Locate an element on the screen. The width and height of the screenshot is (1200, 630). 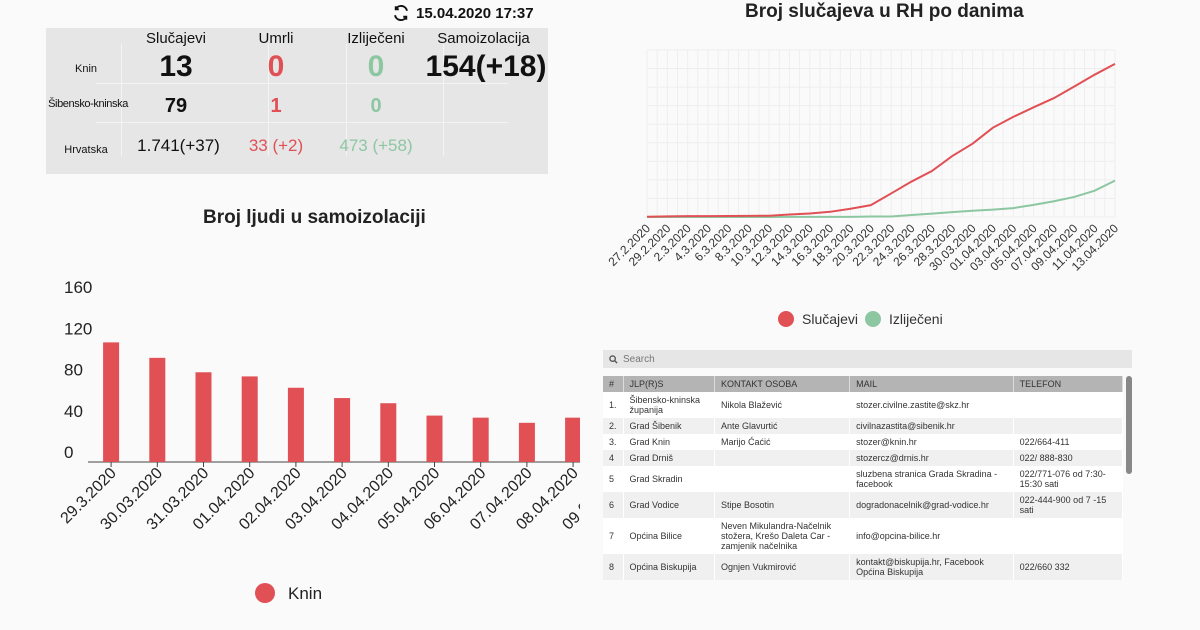
column-header: MAIL is located at coordinates (931, 384).